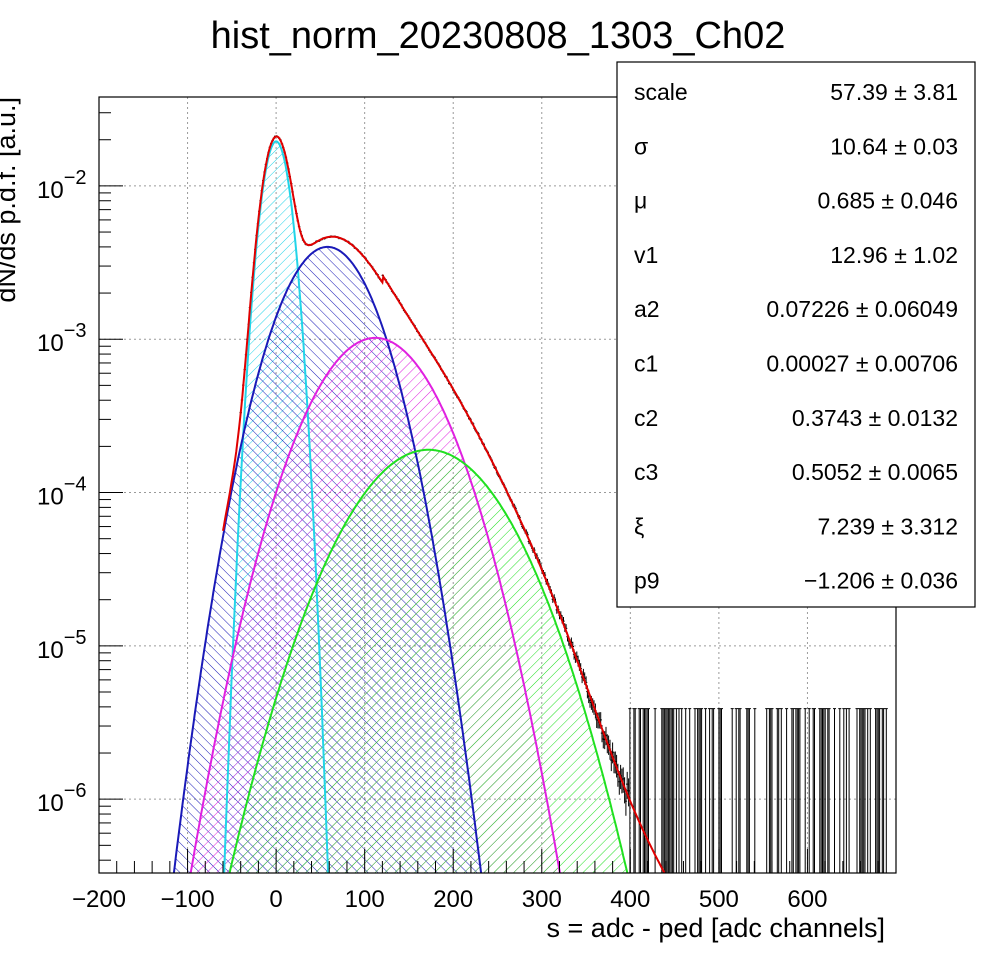 The width and height of the screenshot is (996, 972). What do you see at coordinates (275, 899) in the screenshot?
I see `x-tick-label: 0` at bounding box center [275, 899].